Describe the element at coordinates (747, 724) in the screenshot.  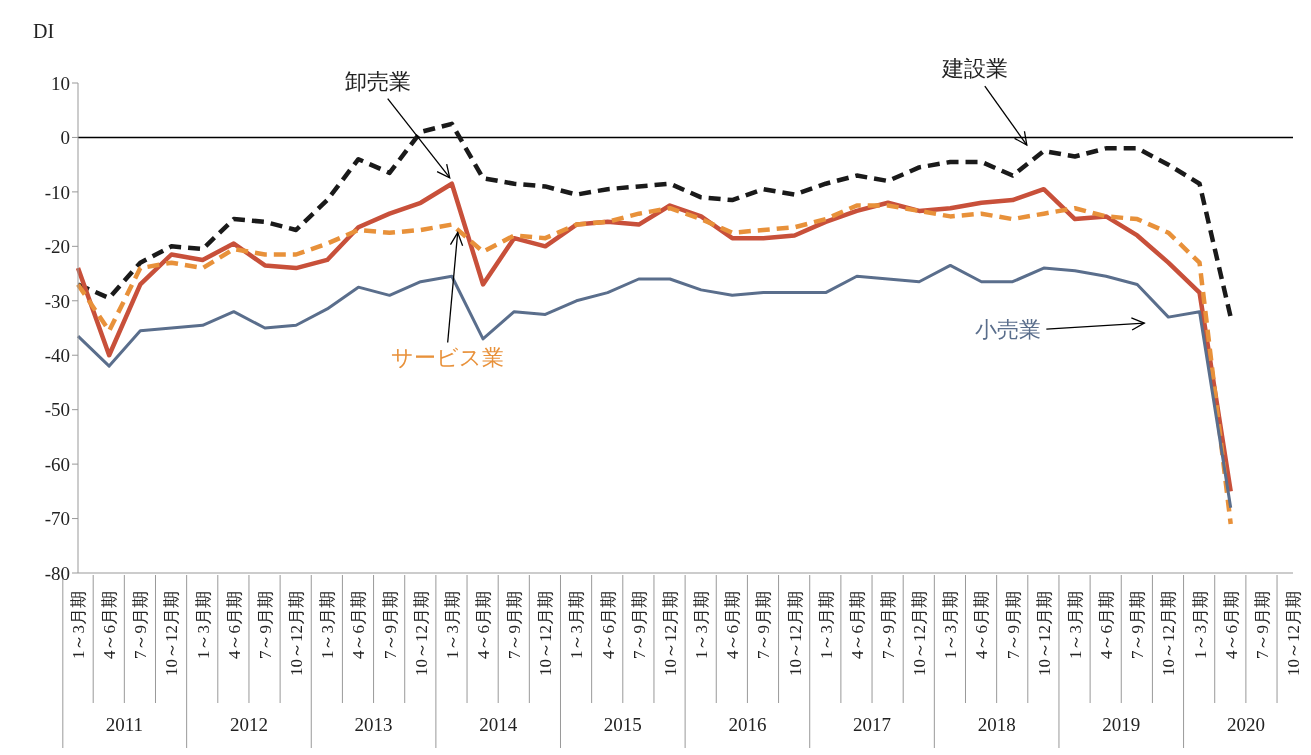
I see `text: 2016` at that location.